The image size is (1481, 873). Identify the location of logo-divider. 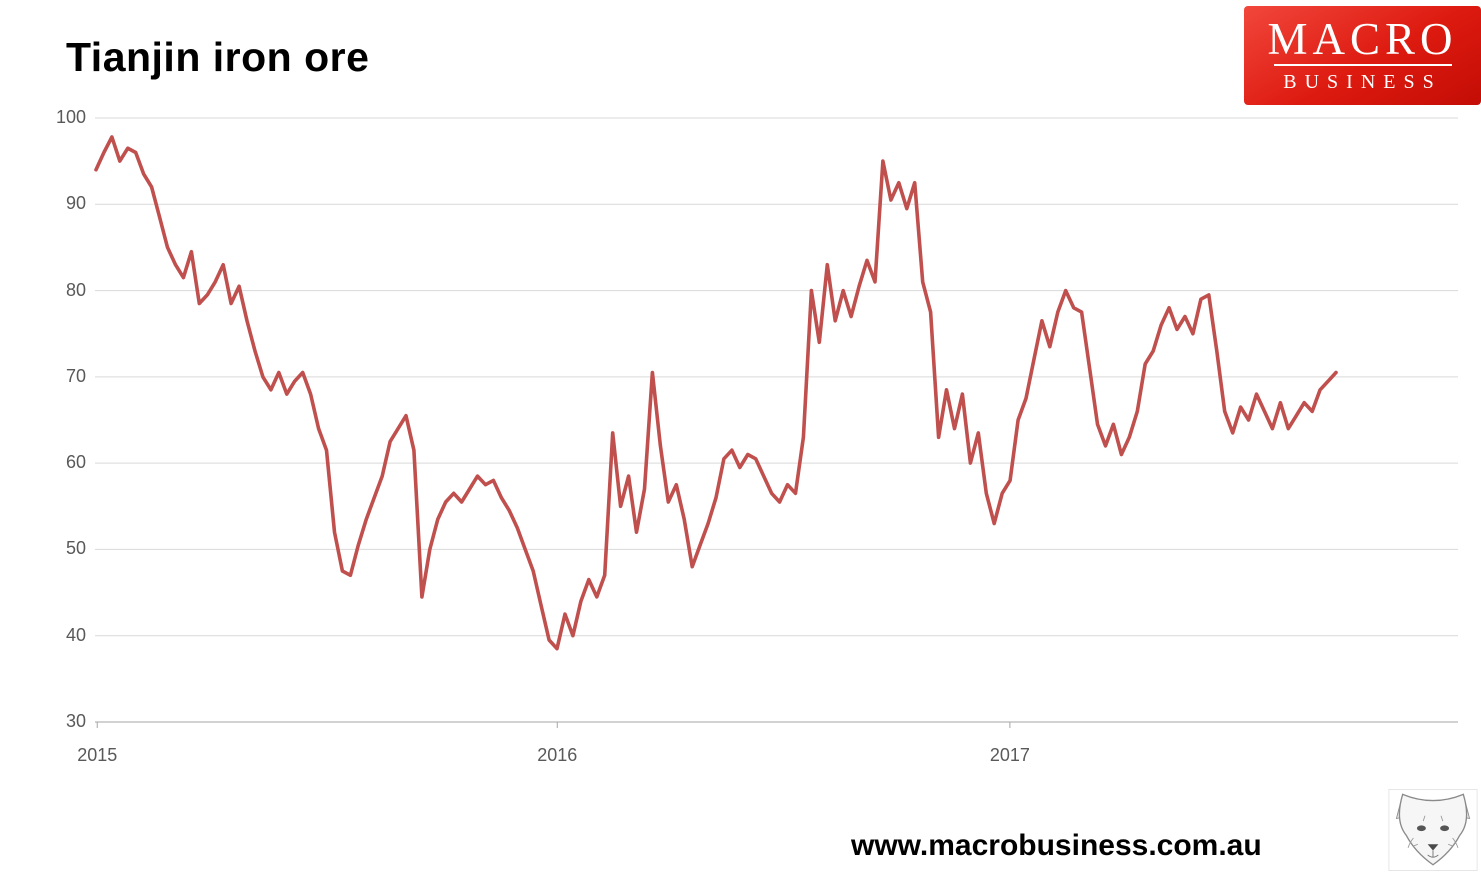
(1362, 65).